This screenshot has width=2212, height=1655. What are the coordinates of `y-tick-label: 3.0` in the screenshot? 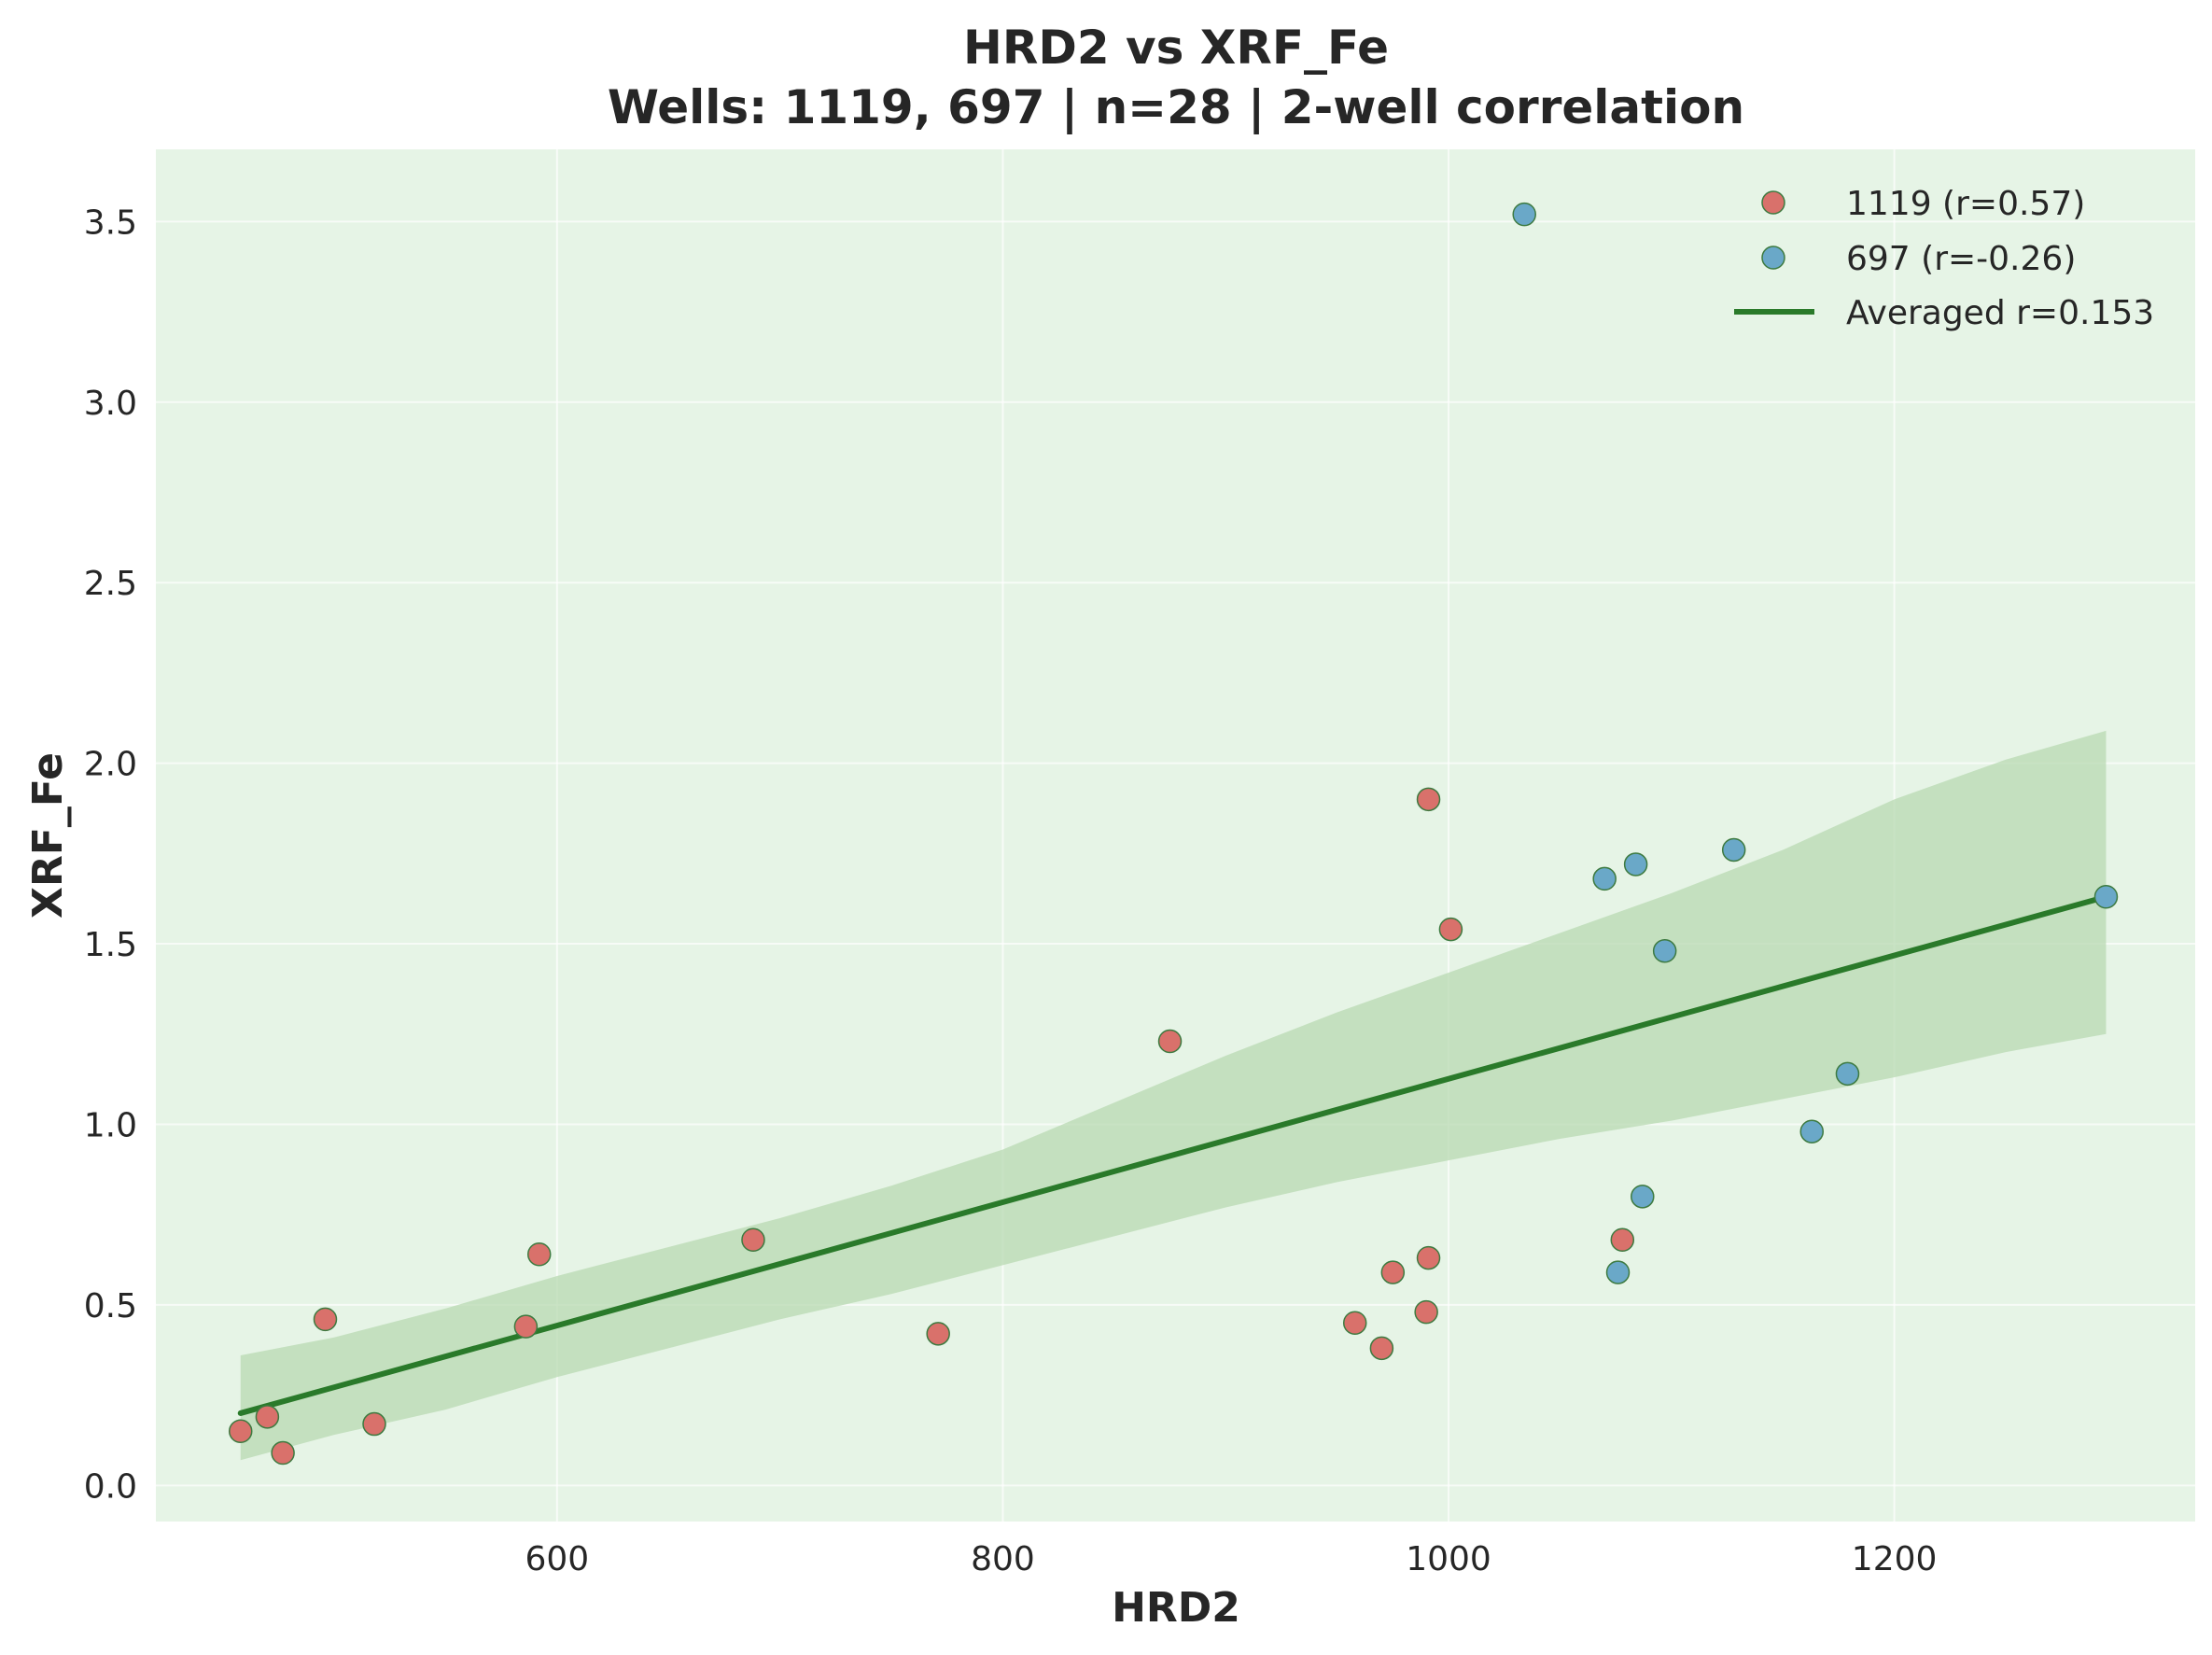 It's located at (110, 404).